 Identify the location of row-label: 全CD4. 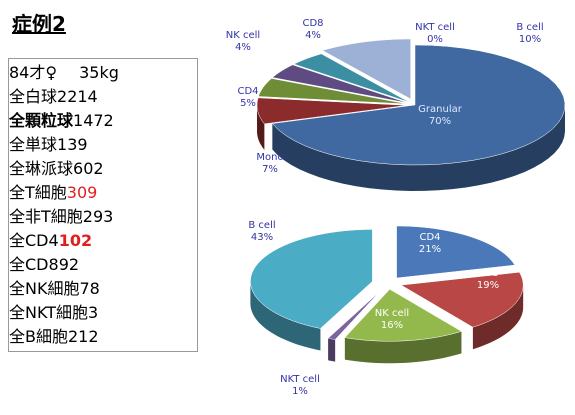
(34, 240).